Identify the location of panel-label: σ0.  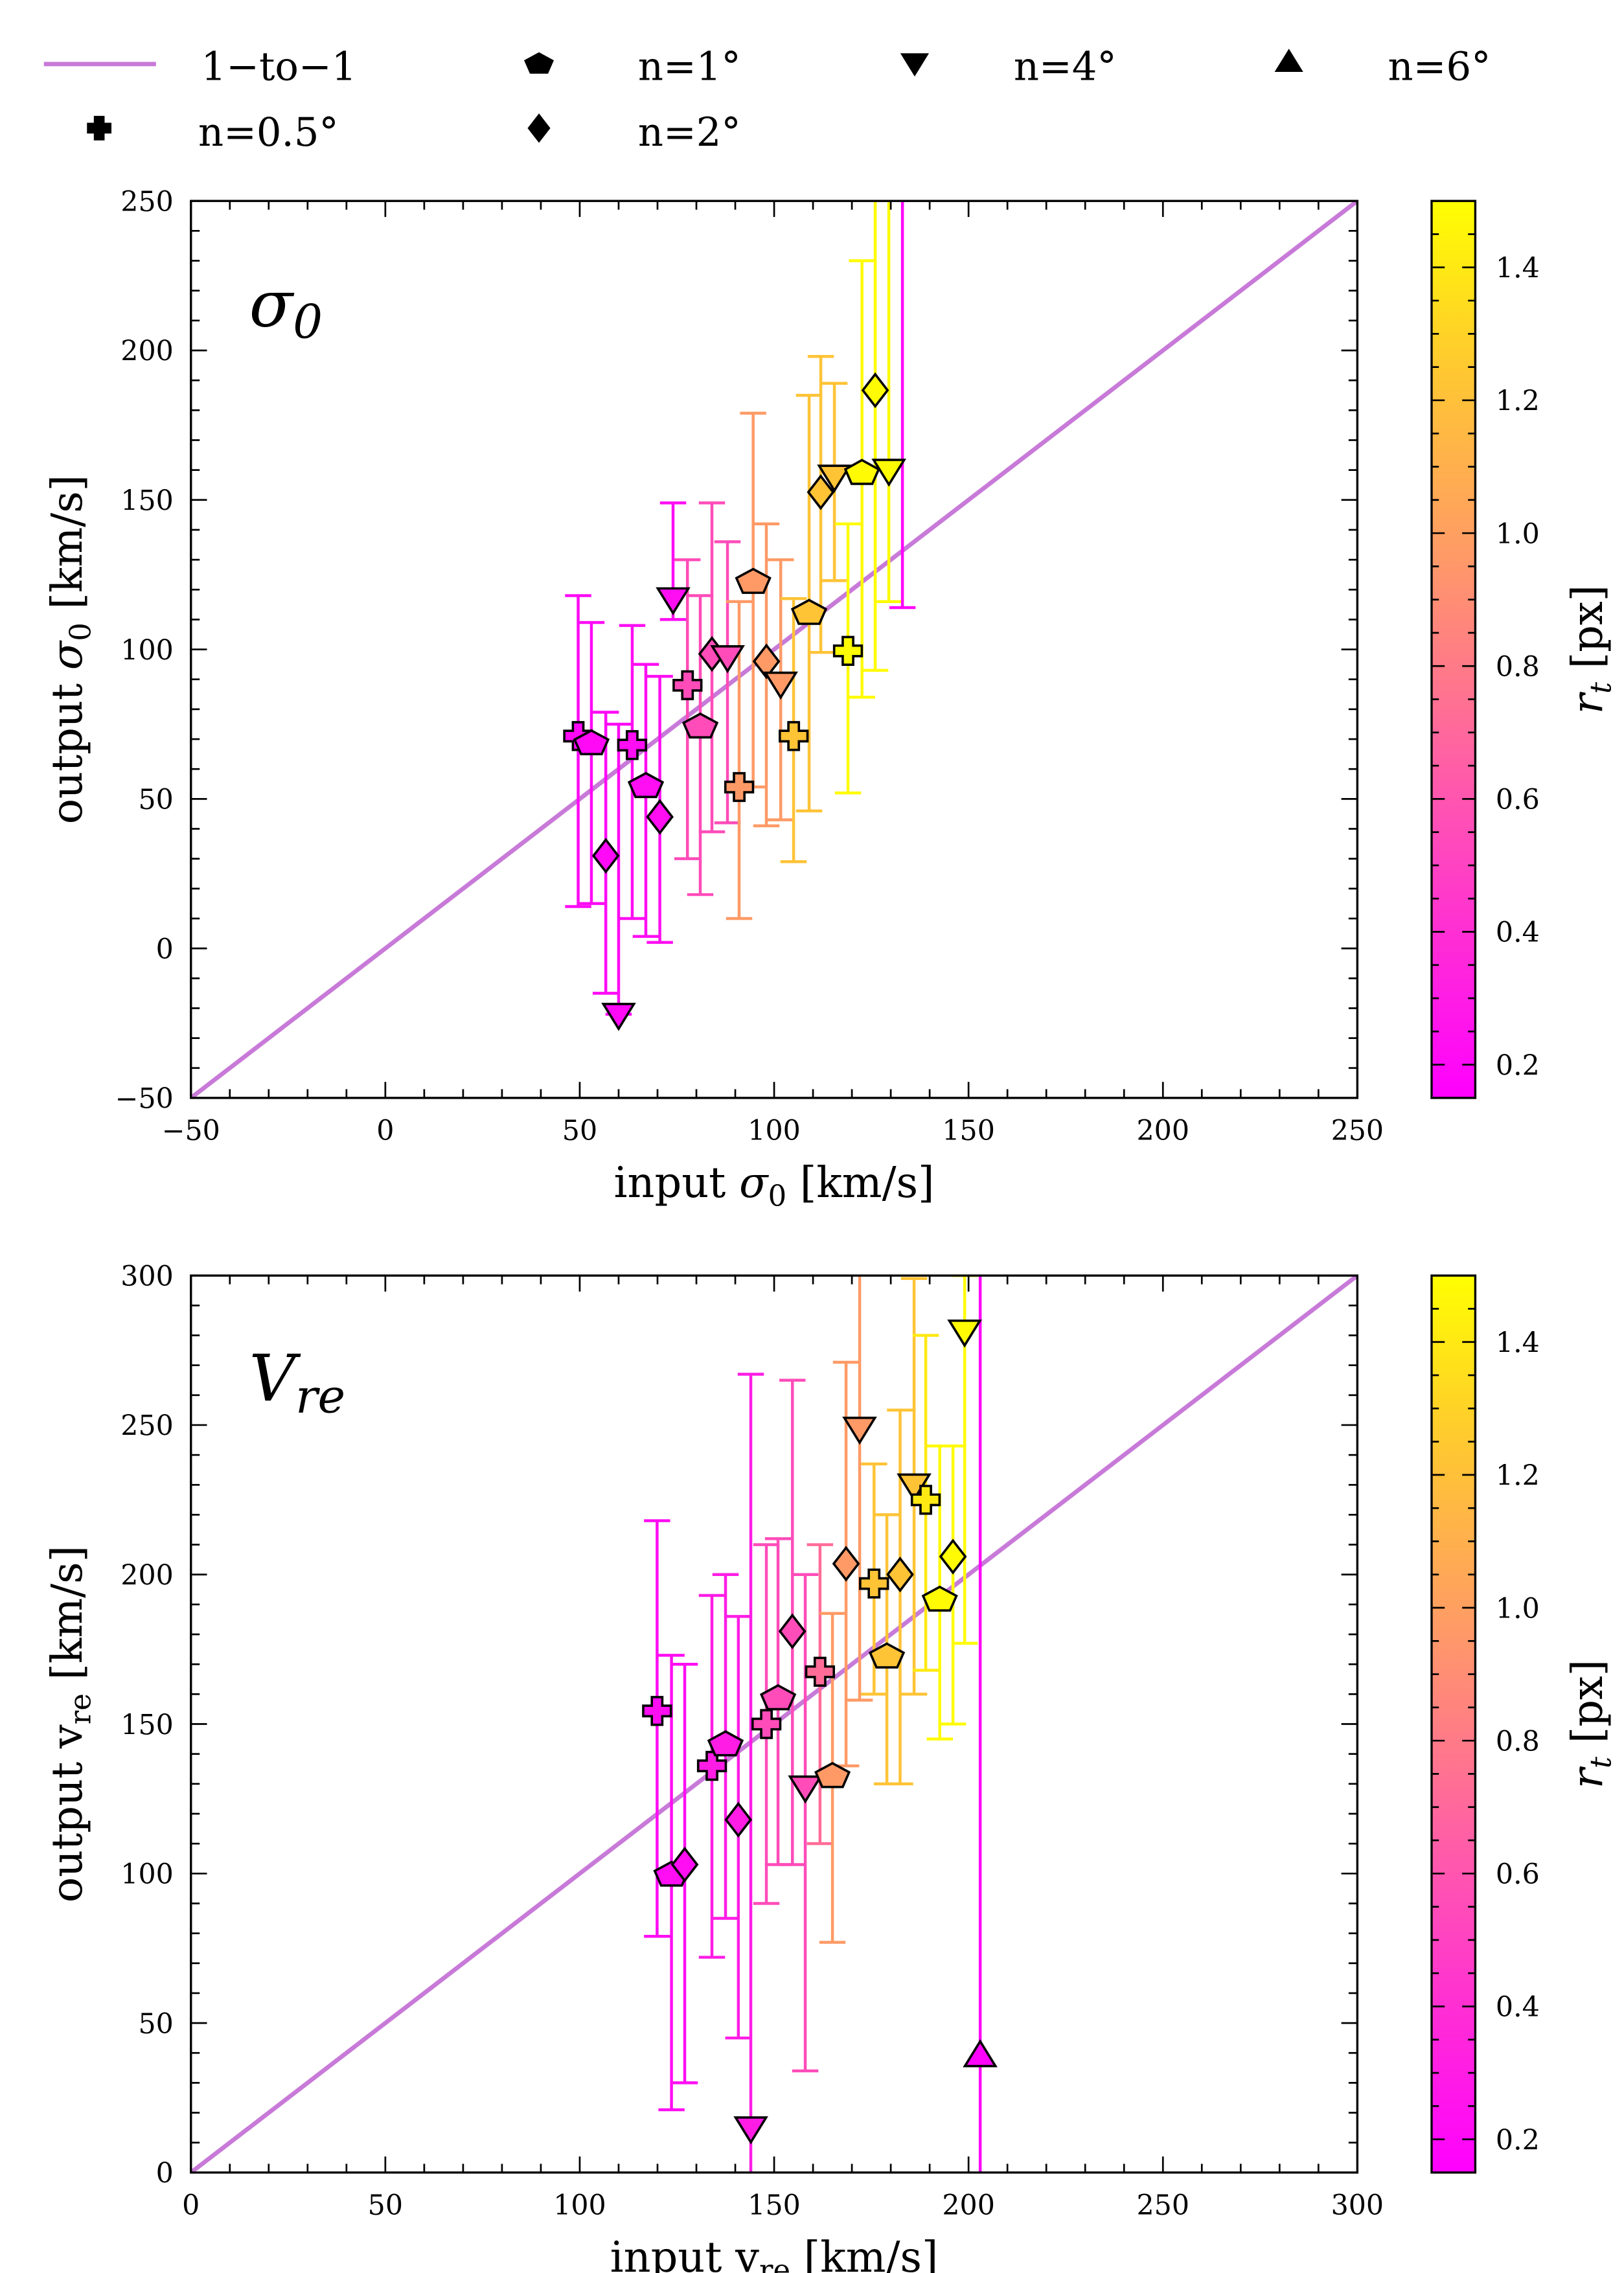
(286, 308).